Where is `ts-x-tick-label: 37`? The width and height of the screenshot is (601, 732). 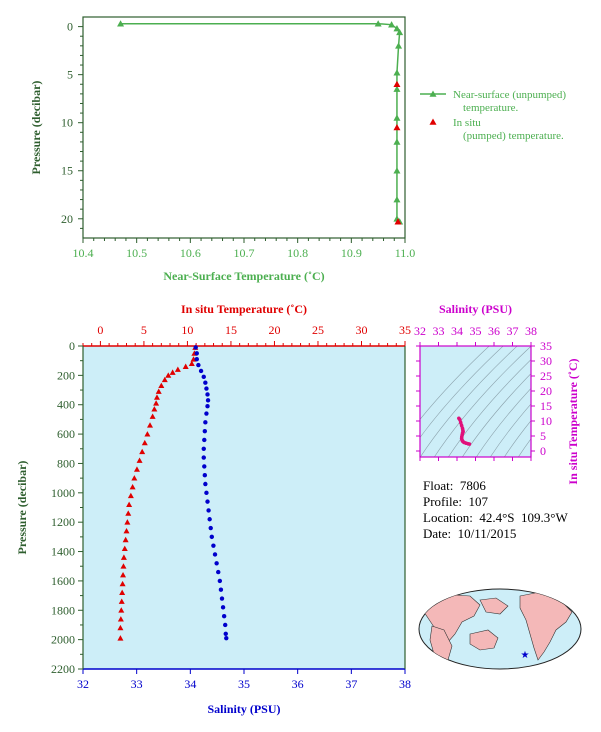
ts-x-tick-label: 37 is located at coordinates (513, 331).